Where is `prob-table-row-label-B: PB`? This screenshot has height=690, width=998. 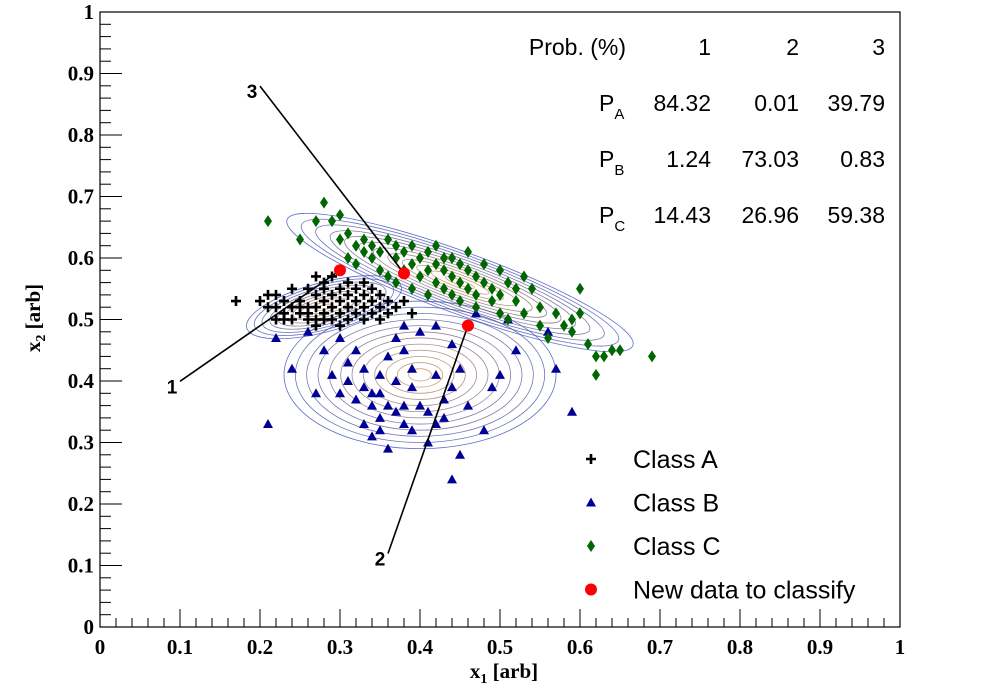
prob-table-row-label-B: PB is located at coordinates (611, 162).